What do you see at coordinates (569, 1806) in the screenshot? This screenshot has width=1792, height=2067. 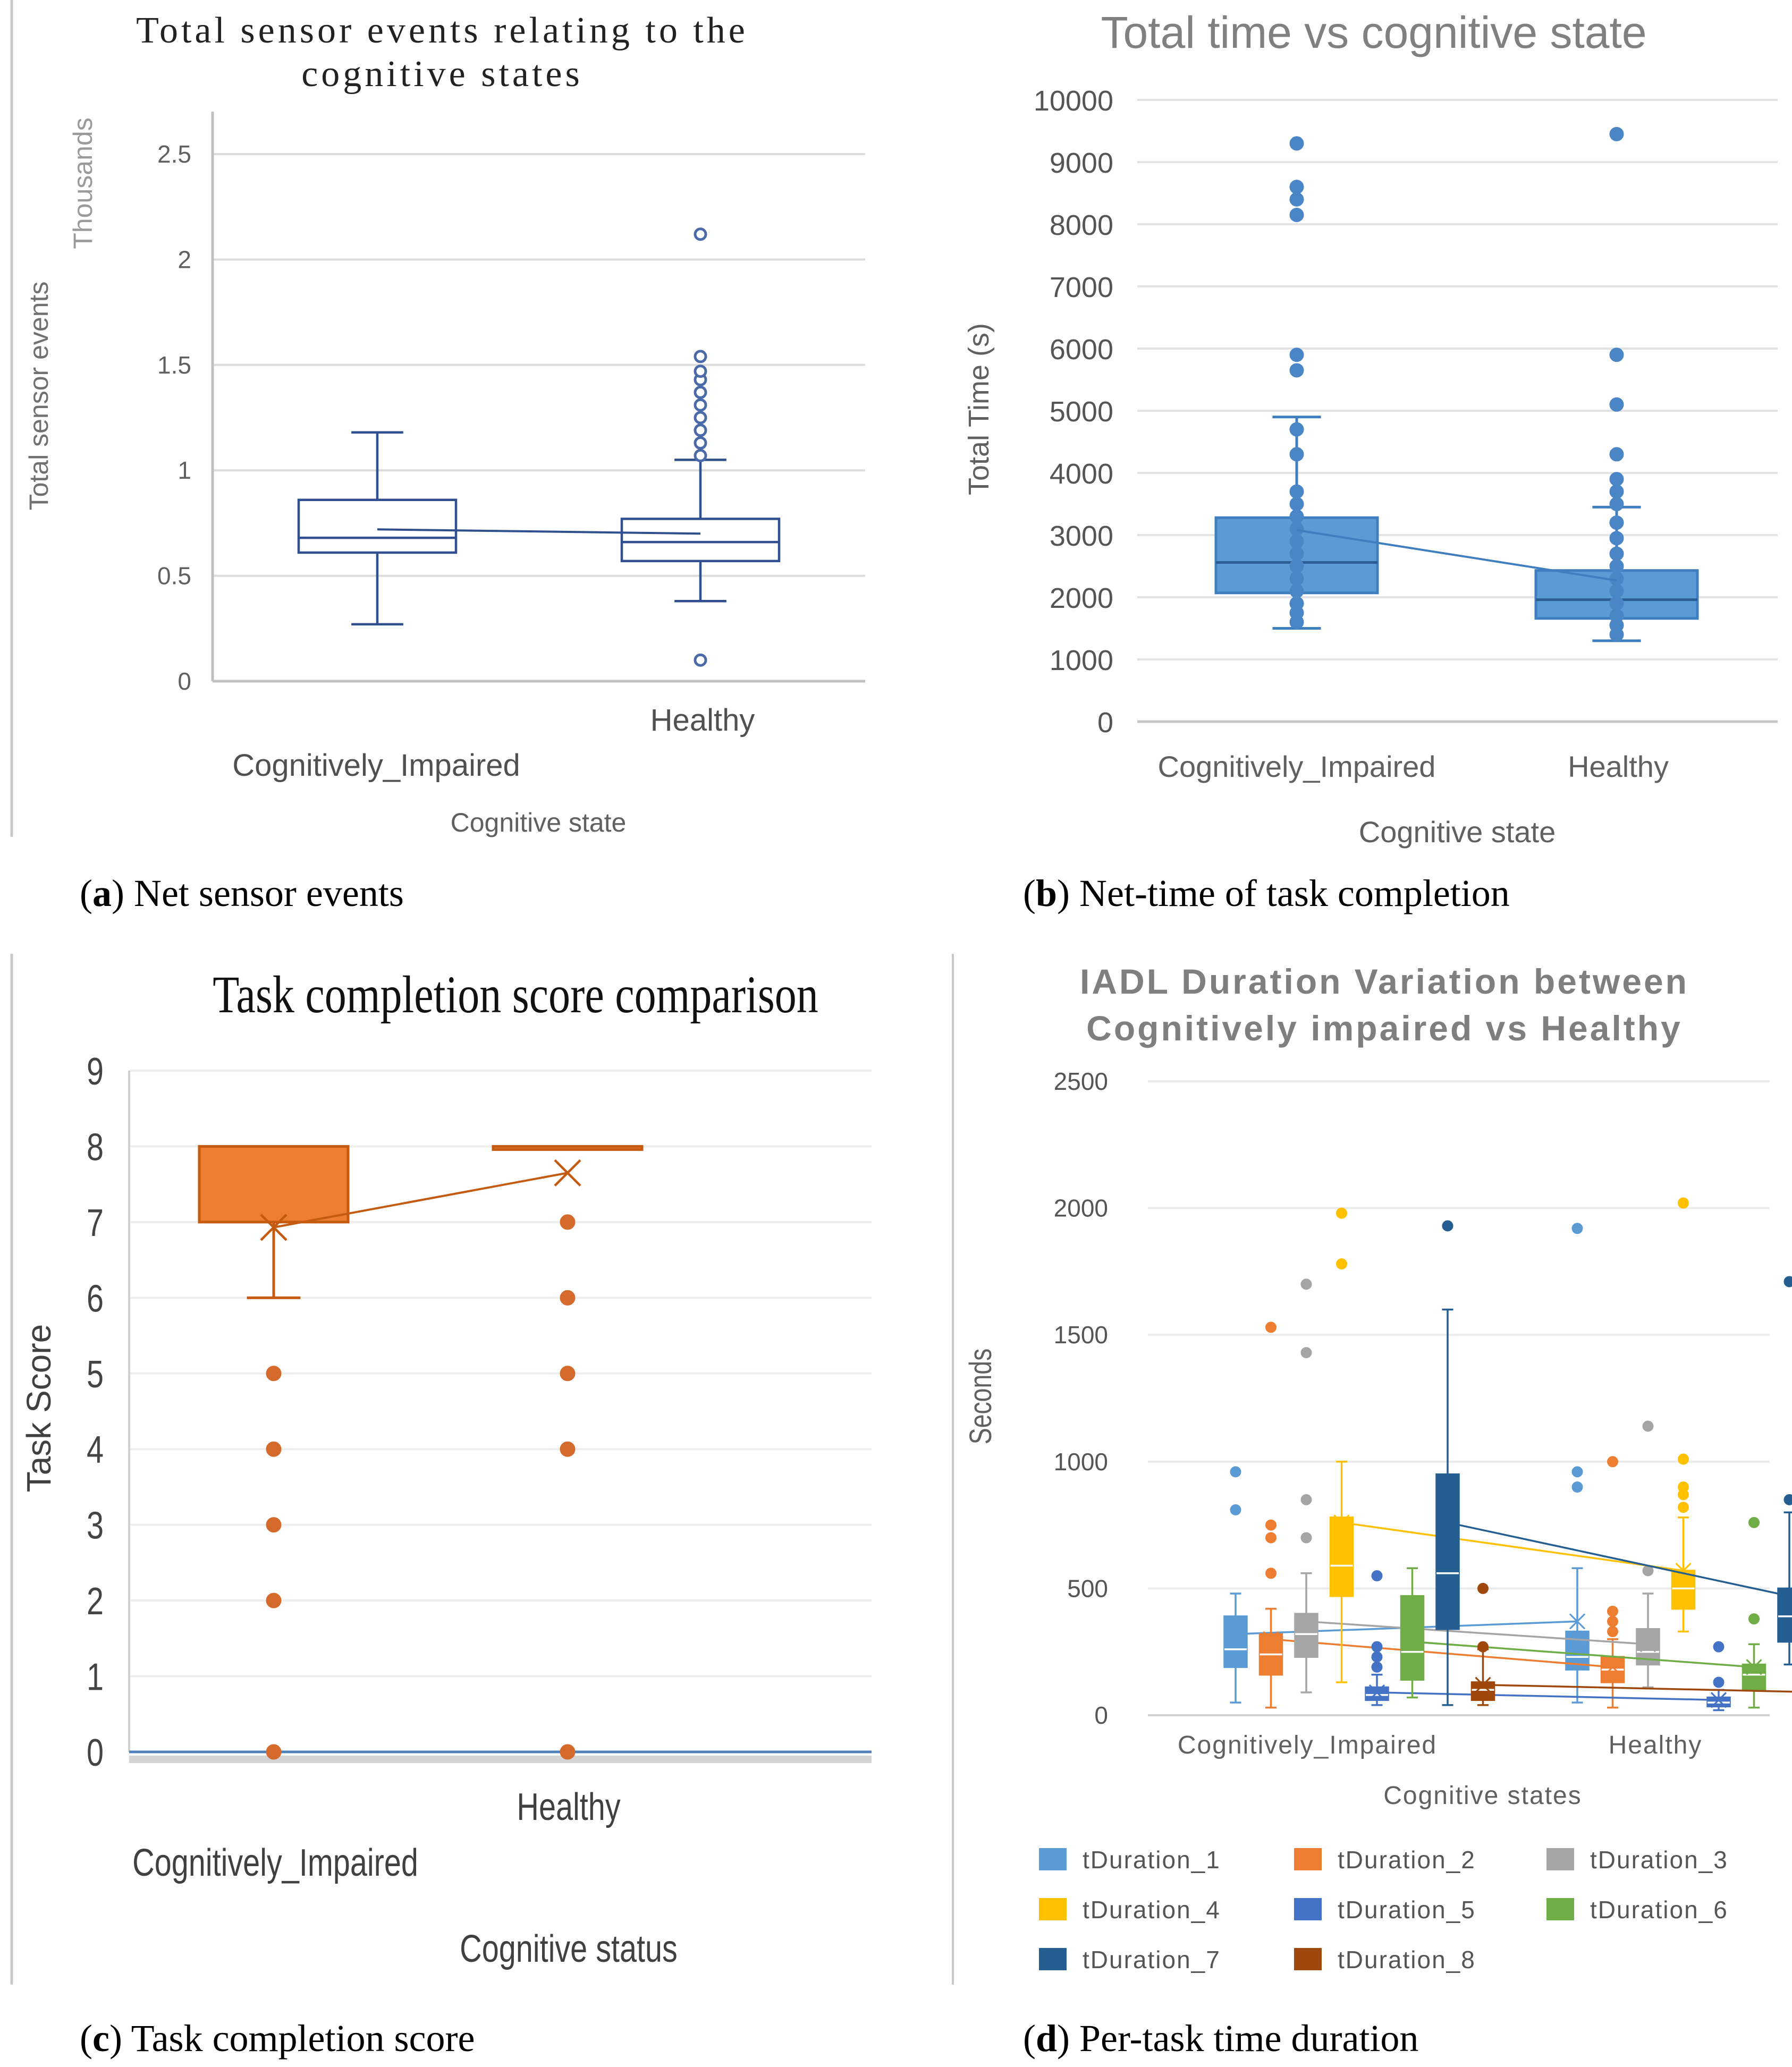 I see `panel-c-x-label-healthy: Healthy` at bounding box center [569, 1806].